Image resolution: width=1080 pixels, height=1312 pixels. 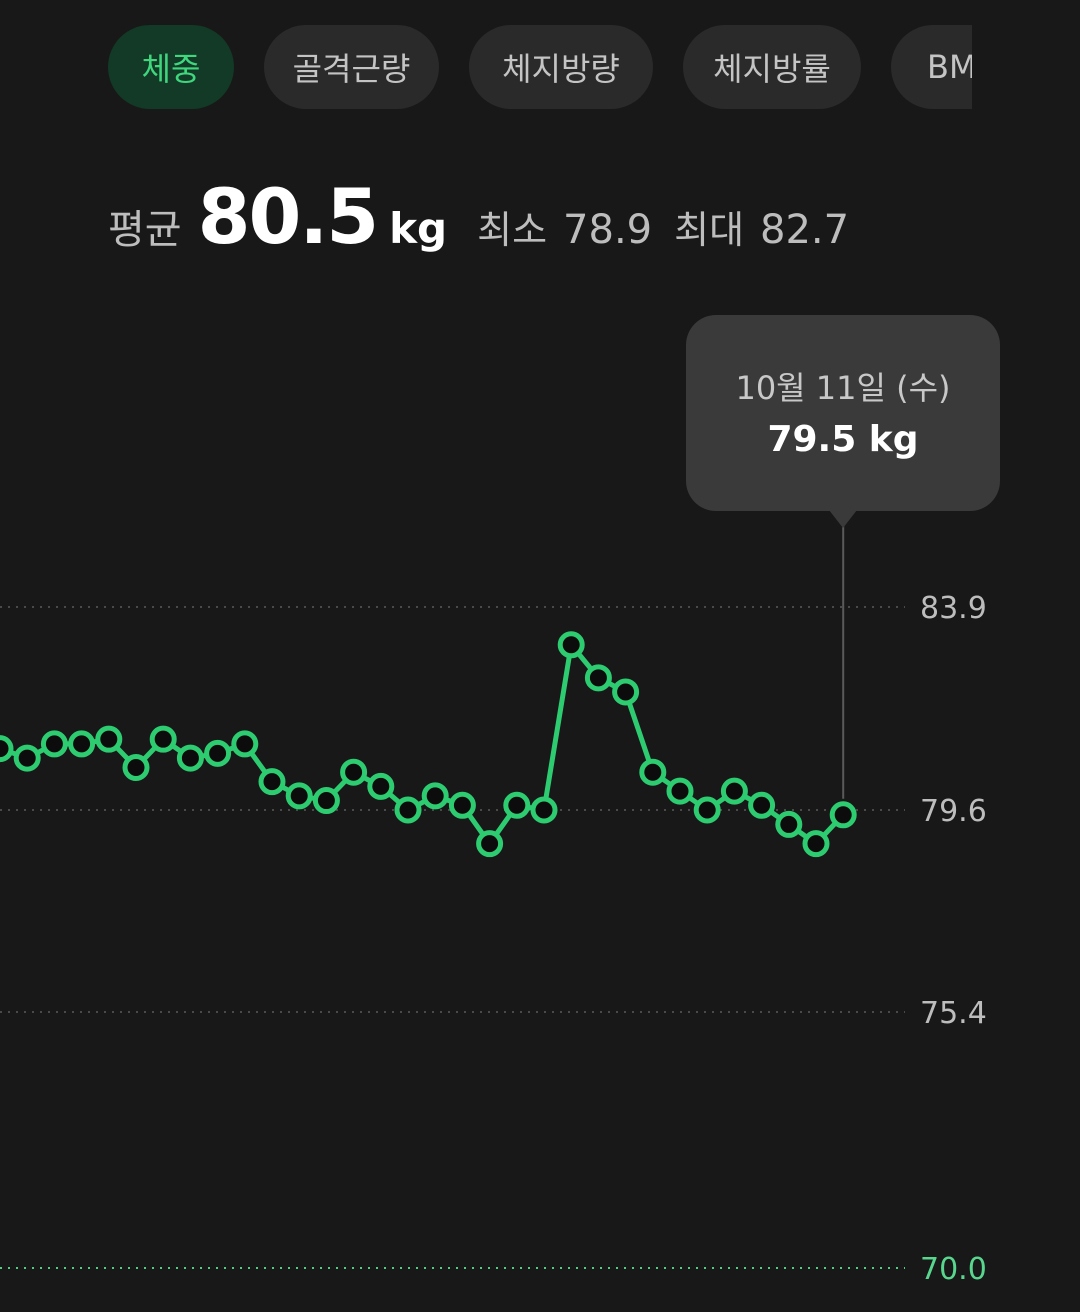 What do you see at coordinates (843, 519) in the screenshot?
I see `tooltip-pointer-icon` at bounding box center [843, 519].